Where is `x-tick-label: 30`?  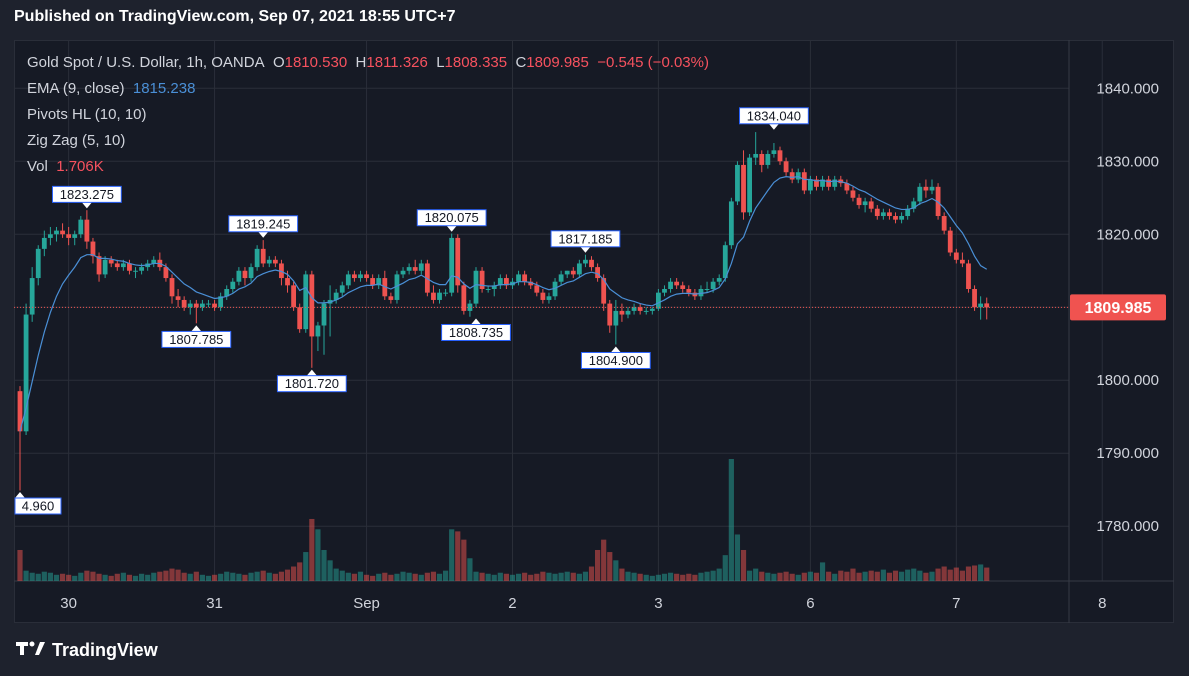
x-tick-label: 30 is located at coordinates (68, 603).